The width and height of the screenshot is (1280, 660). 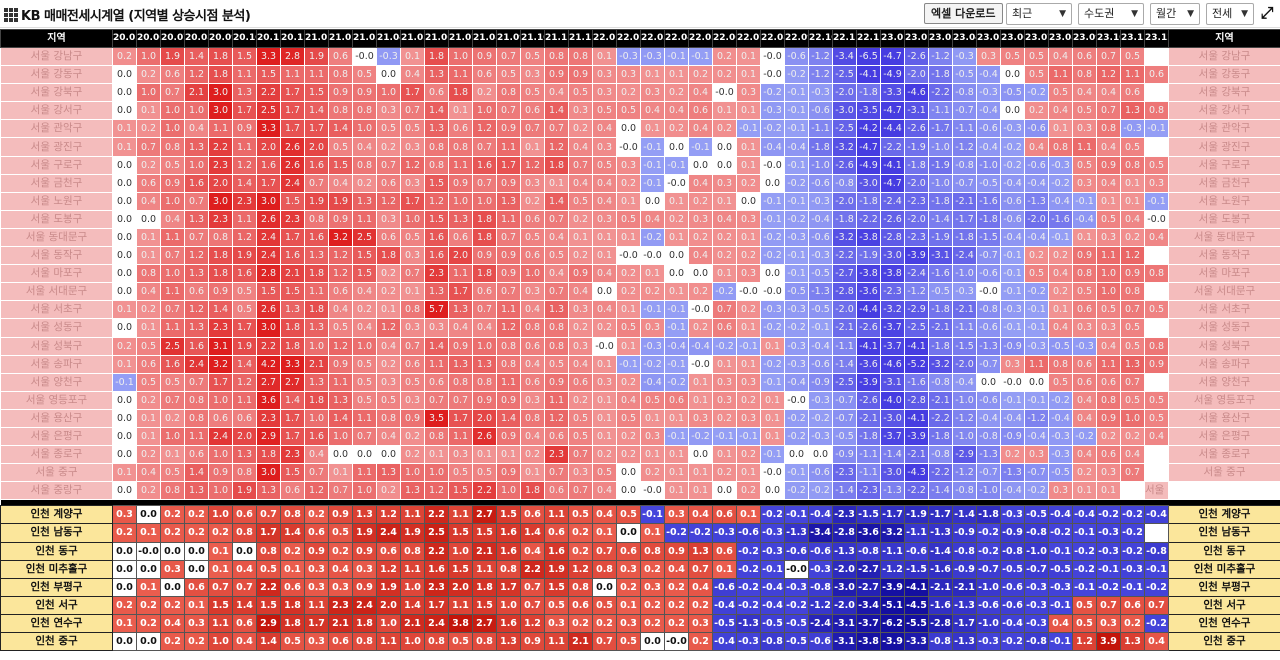 What do you see at coordinates (56, 346) in the screenshot?
I see `region-name: 서울 성북구` at bounding box center [56, 346].